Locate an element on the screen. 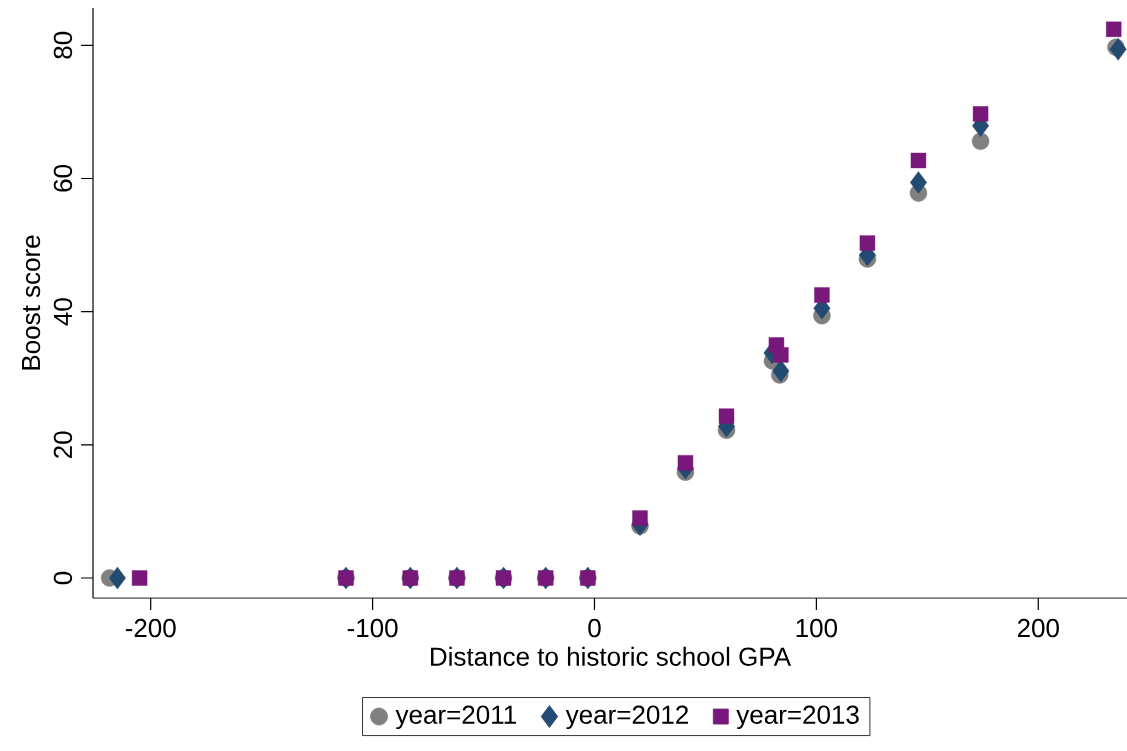 The width and height of the screenshot is (1127, 751). x-axis-title: Distance to historic school GPA is located at coordinates (611, 656).